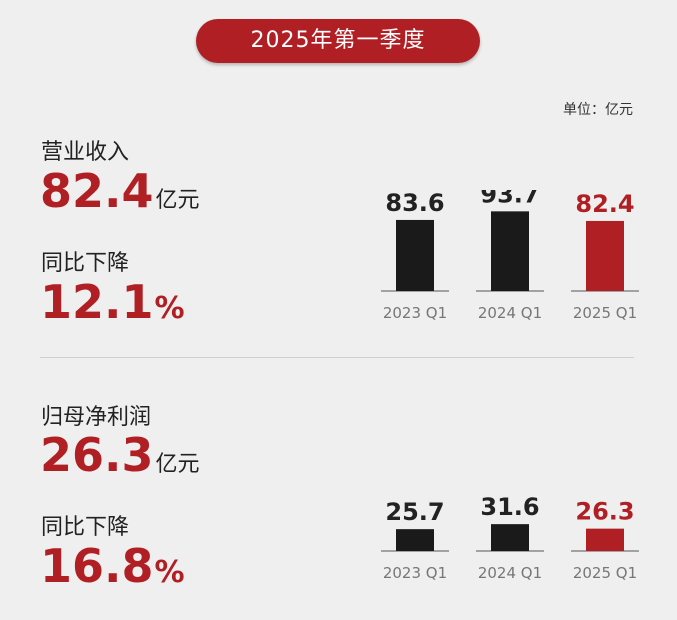 The image size is (677, 620). I want to click on revenue-value-label: 93.7, so click(509, 199).